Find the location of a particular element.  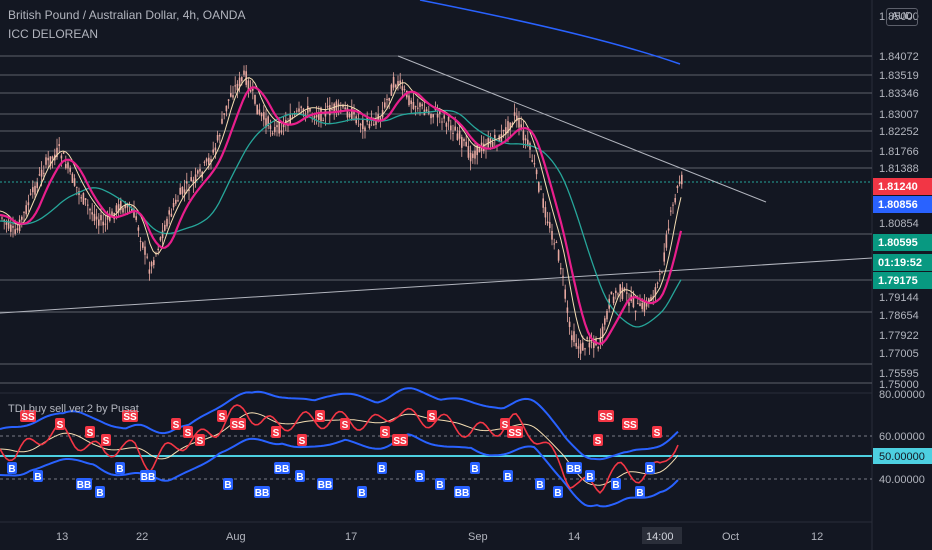

descending-trendline is located at coordinates (582, 129).